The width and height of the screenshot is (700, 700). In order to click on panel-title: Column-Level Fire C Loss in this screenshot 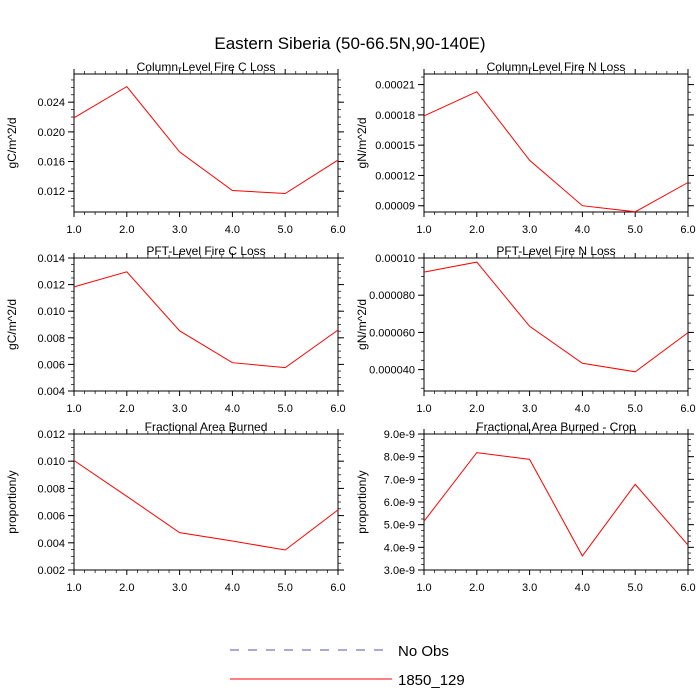, I will do `click(206, 67)`.